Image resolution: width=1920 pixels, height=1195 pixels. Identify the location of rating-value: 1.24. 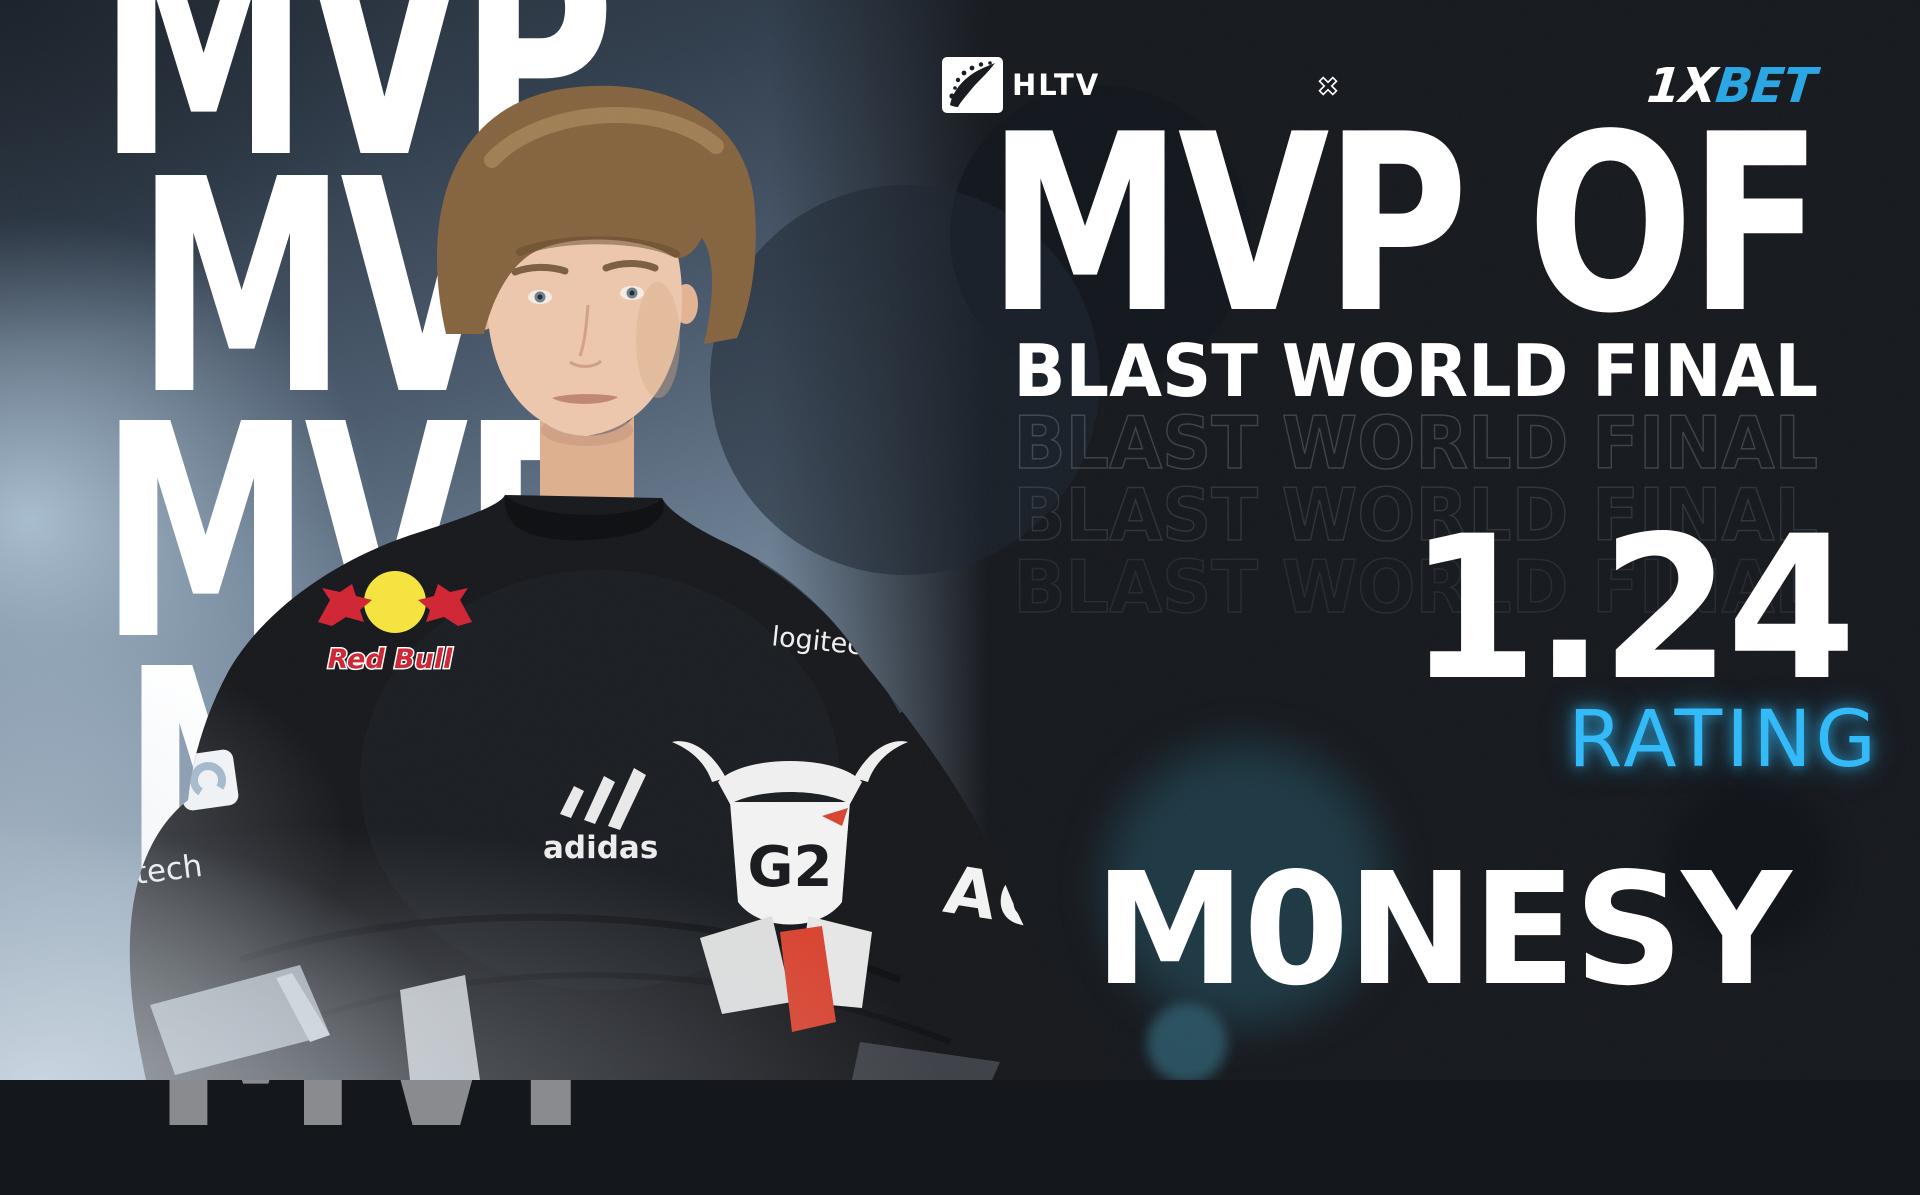
(1632, 608).